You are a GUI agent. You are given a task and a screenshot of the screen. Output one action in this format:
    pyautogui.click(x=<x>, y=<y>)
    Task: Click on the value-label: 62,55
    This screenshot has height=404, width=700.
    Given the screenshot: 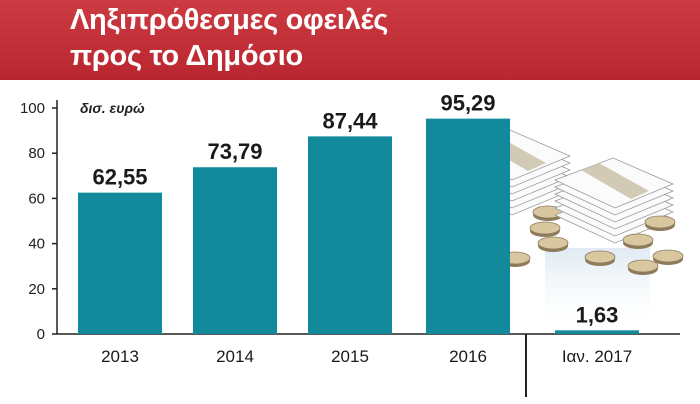 What is the action you would take?
    pyautogui.click(x=119, y=177)
    